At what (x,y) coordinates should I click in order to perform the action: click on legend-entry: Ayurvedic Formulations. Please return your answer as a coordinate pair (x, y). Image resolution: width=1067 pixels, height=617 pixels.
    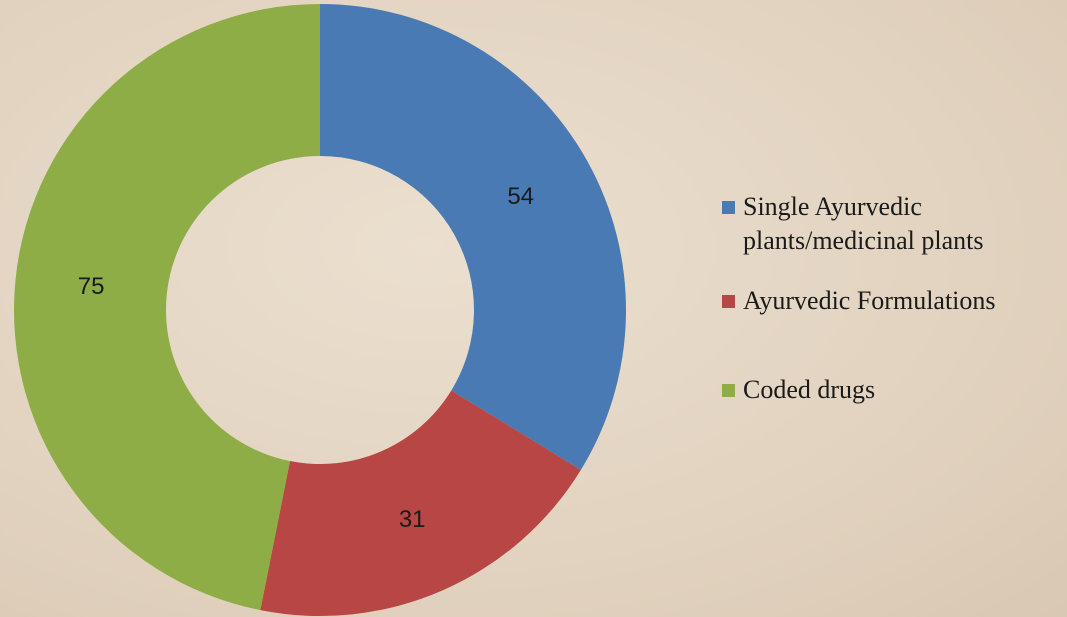
    Looking at the image, I should click on (894, 301).